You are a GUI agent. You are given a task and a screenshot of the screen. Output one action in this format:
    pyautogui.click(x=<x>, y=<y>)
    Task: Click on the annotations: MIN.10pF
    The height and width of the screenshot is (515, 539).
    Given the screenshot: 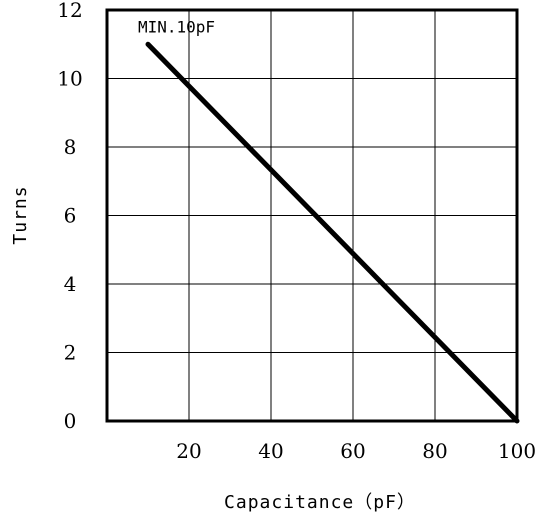 What is the action you would take?
    pyautogui.click(x=176, y=26)
    